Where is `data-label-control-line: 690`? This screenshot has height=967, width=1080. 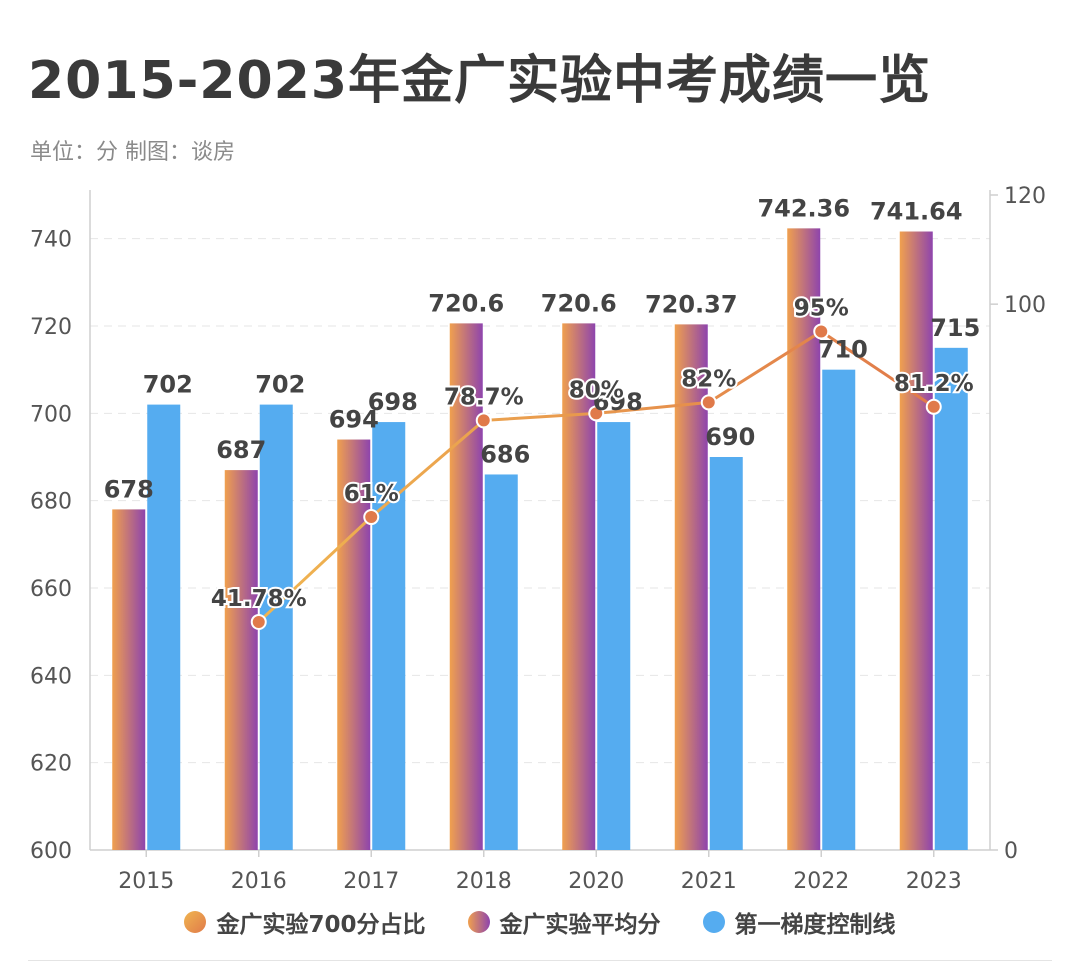 data-label-control-line: 690 is located at coordinates (730, 437).